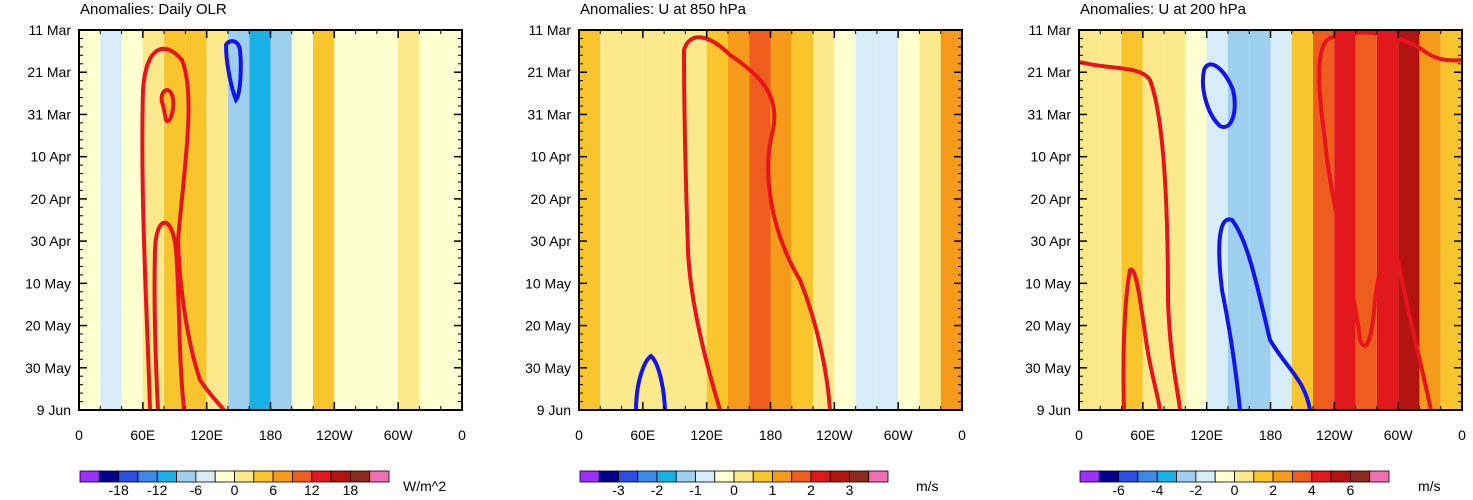  What do you see at coordinates (695, 488) in the screenshot?
I see `colorbar-tick-label: -1` at bounding box center [695, 488].